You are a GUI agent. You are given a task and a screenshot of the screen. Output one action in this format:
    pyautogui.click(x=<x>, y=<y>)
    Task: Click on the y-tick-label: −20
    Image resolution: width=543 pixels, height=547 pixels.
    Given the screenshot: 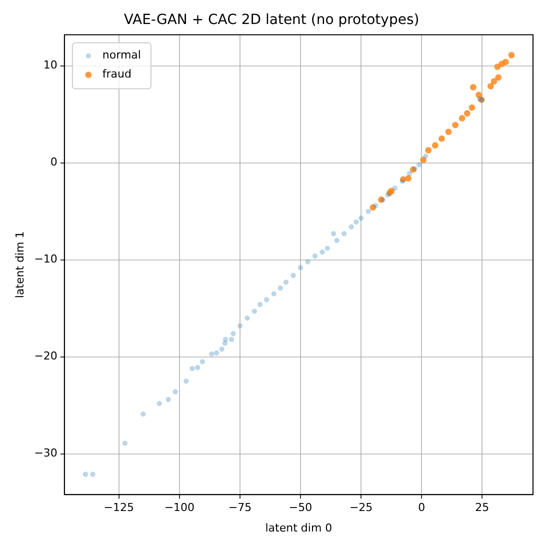 What is the action you would take?
    pyautogui.click(x=46, y=356)
    